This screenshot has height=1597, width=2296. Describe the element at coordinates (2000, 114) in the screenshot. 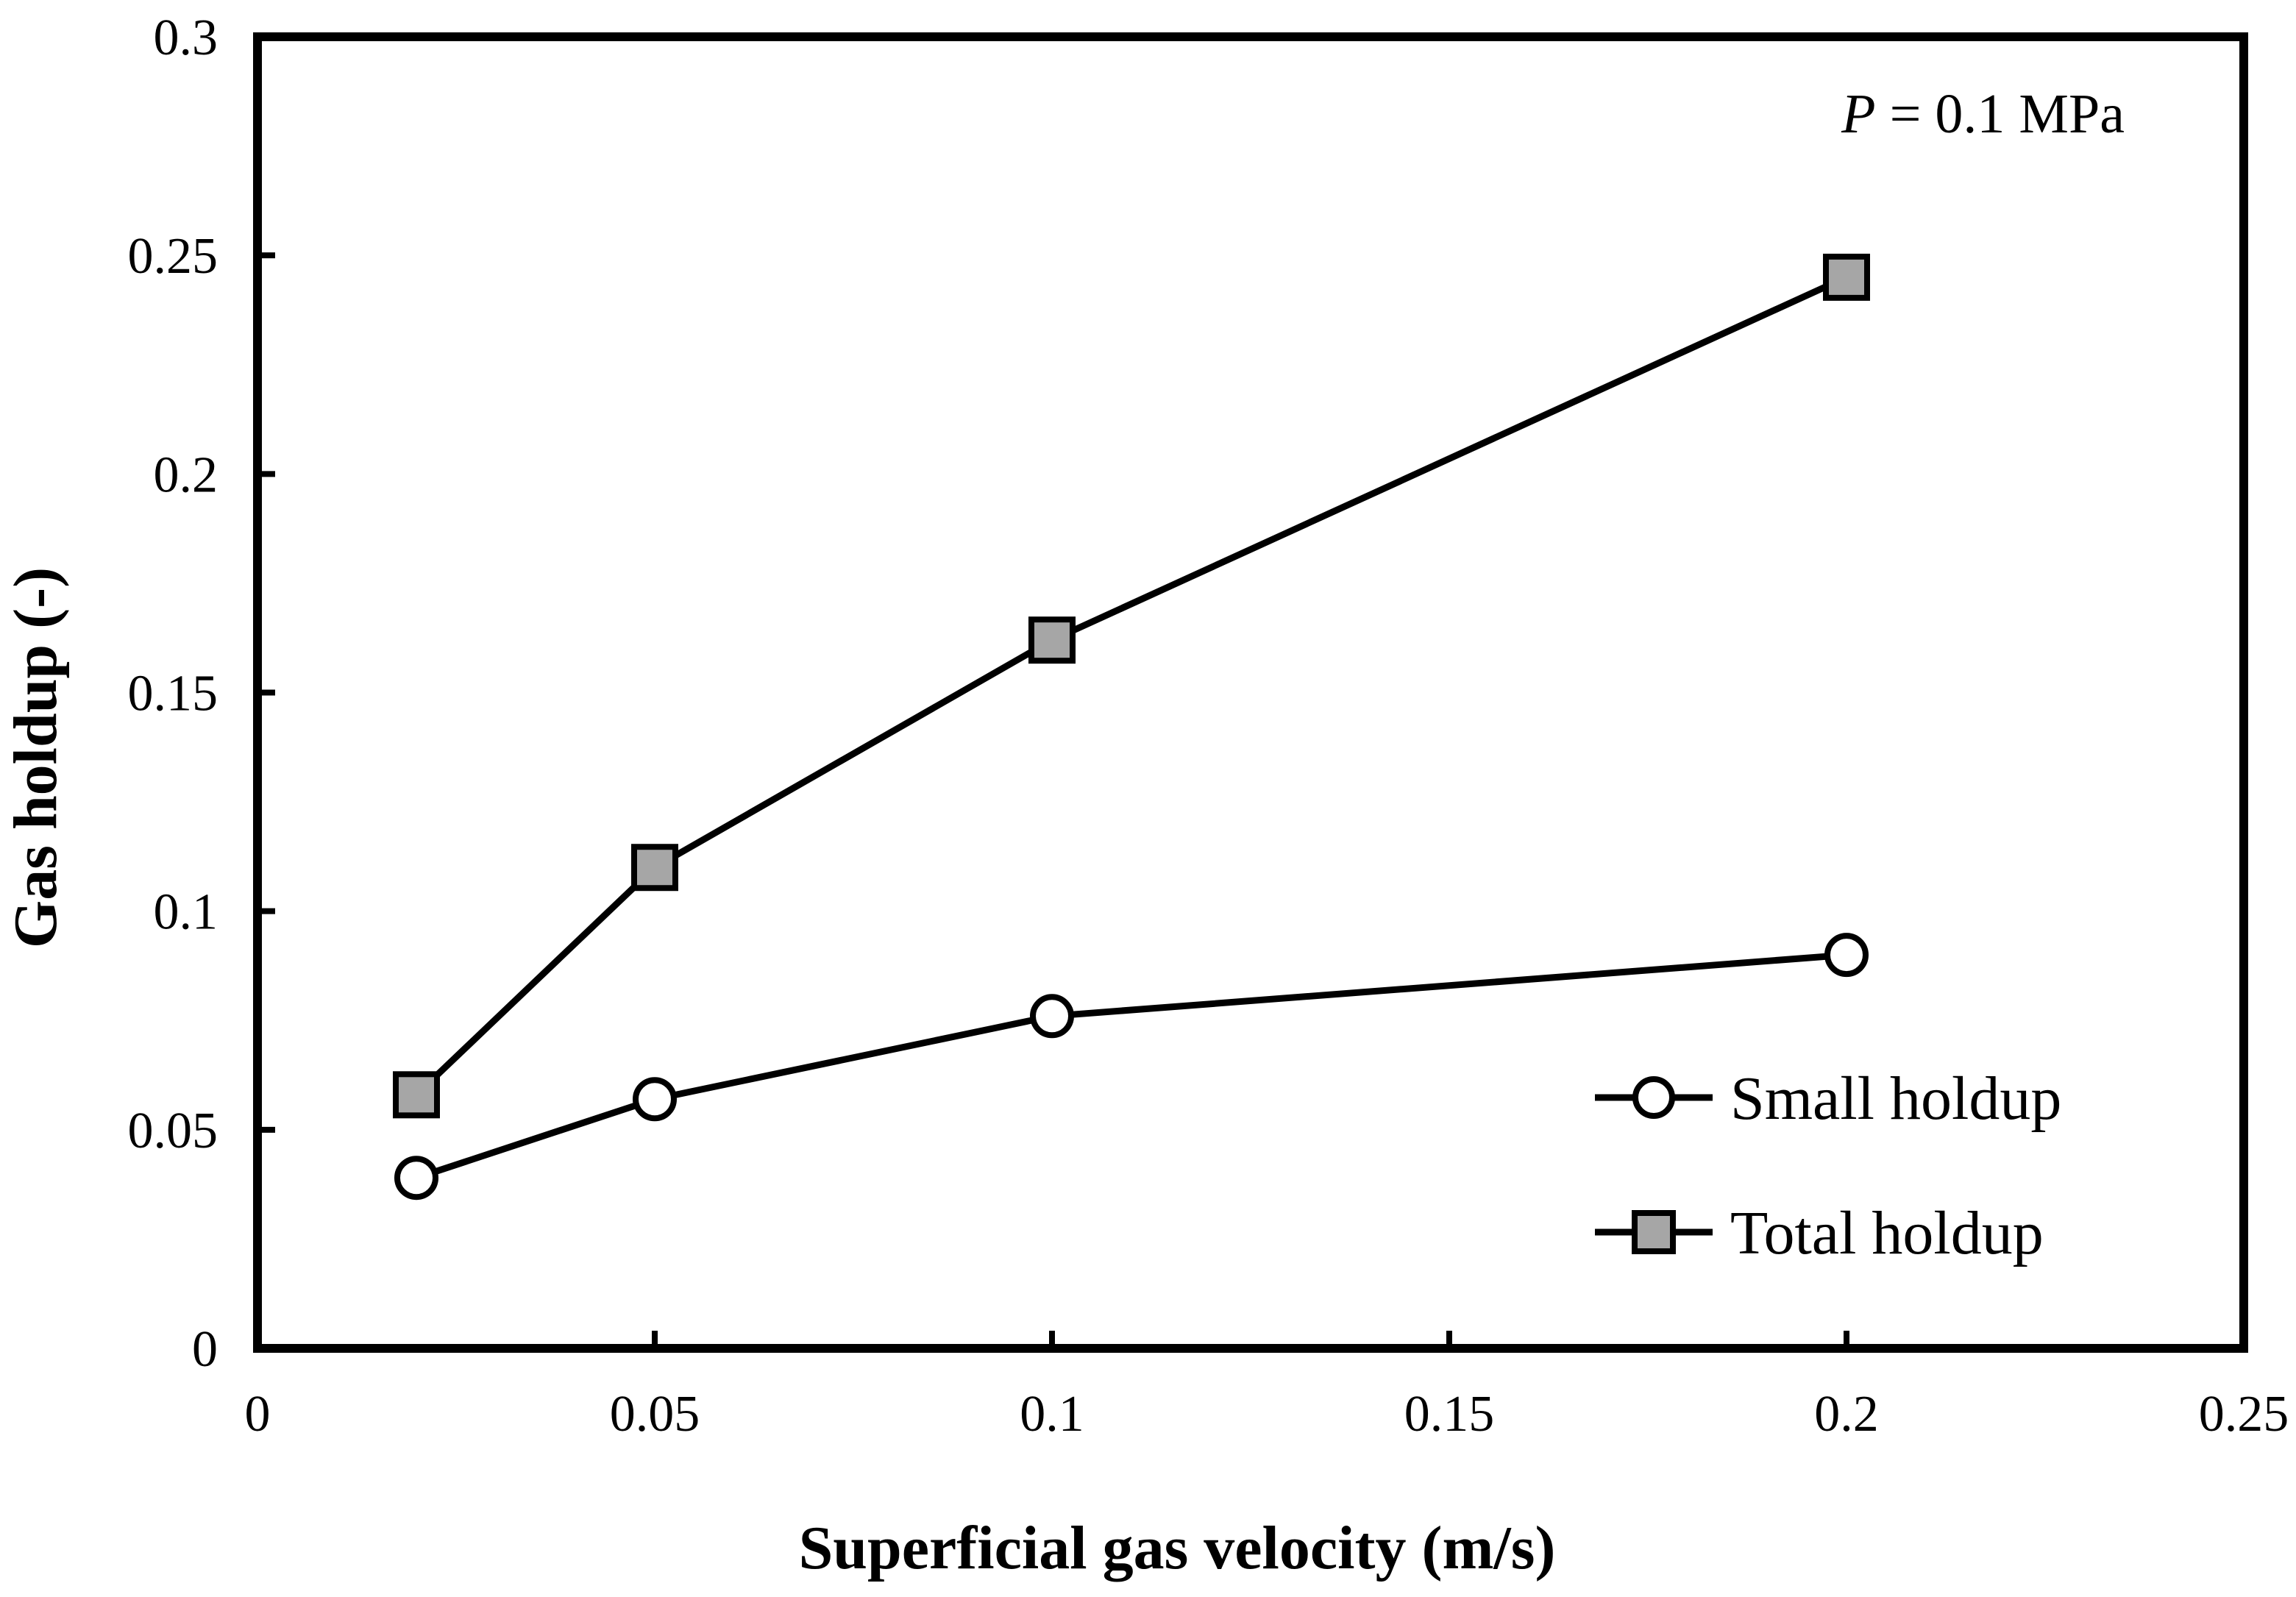

I see `pressure-value: = 0.1 MPa` at that location.